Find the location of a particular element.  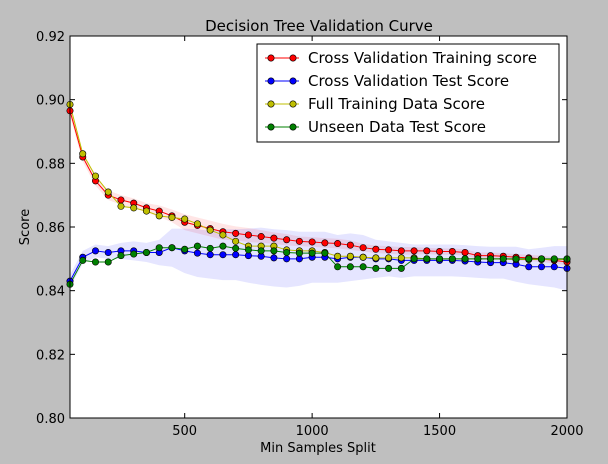

legend-full-training-data-score-label: Full Training Data Score is located at coordinates (396, 104).